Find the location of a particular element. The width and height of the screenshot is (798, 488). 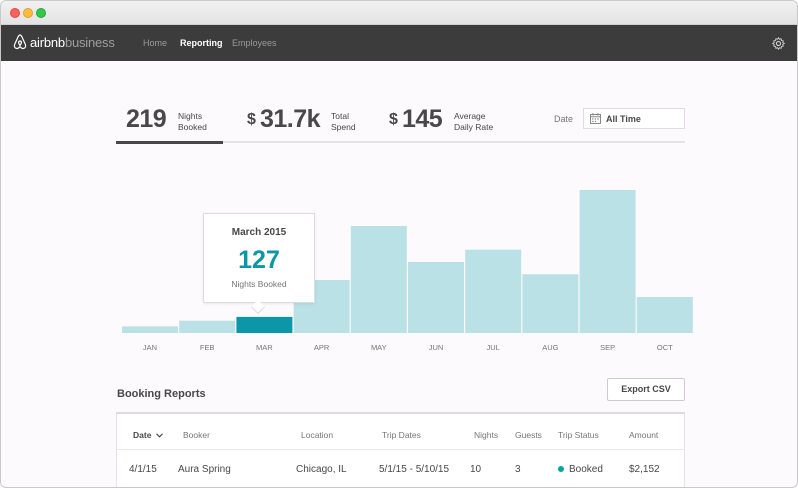

total-spend-currency: $ is located at coordinates (251, 119).